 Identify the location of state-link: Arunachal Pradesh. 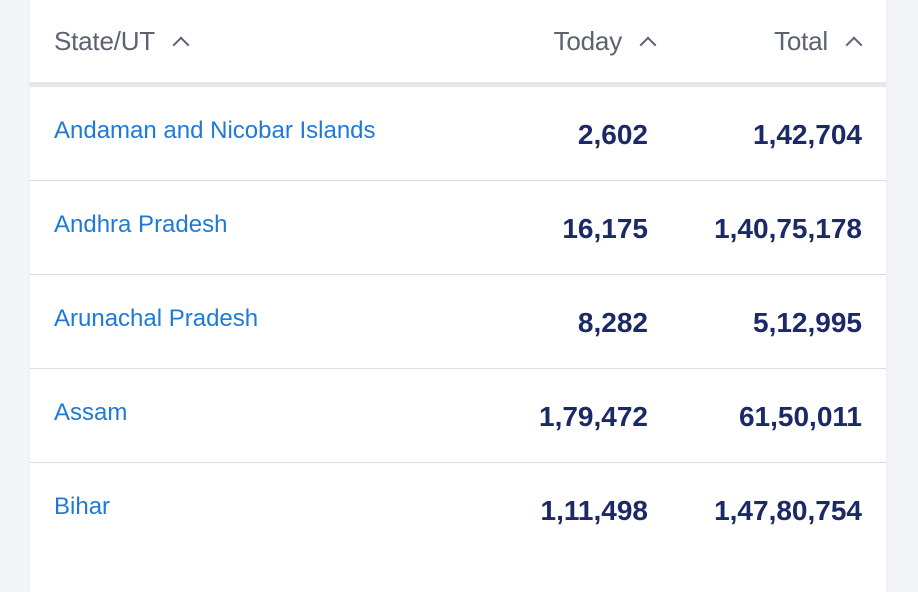
(156, 318).